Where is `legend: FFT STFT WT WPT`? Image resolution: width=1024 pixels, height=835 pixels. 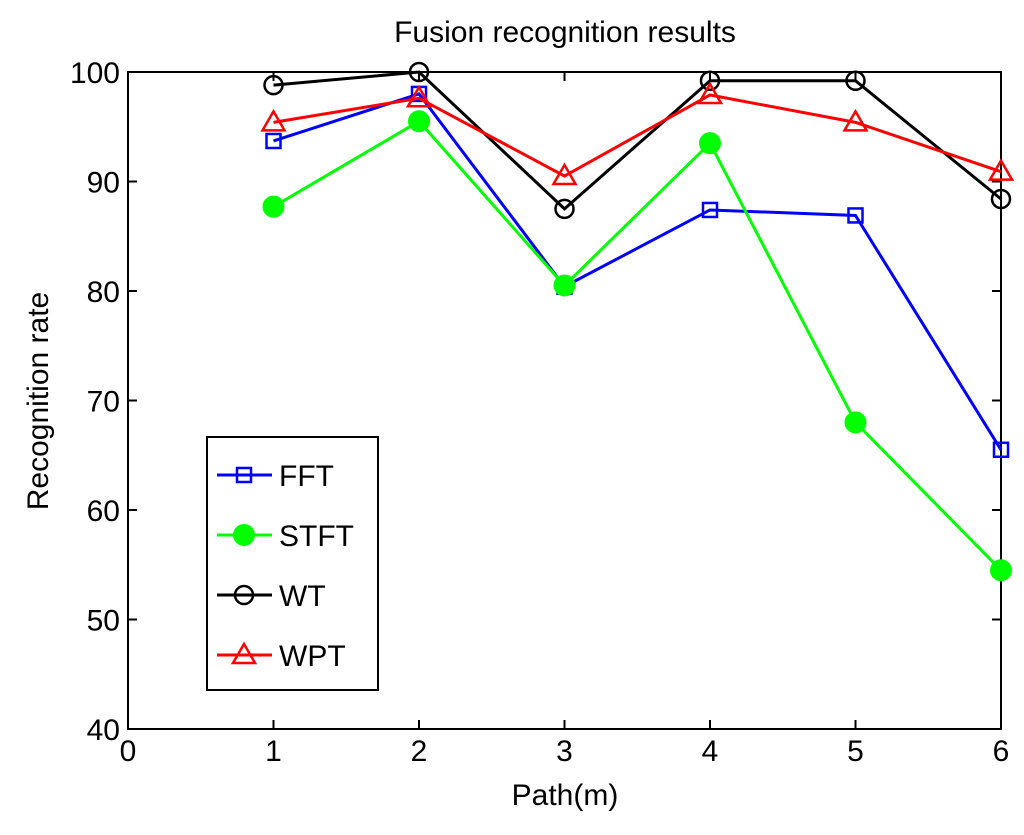 legend: FFT STFT WT WPT is located at coordinates (292, 563).